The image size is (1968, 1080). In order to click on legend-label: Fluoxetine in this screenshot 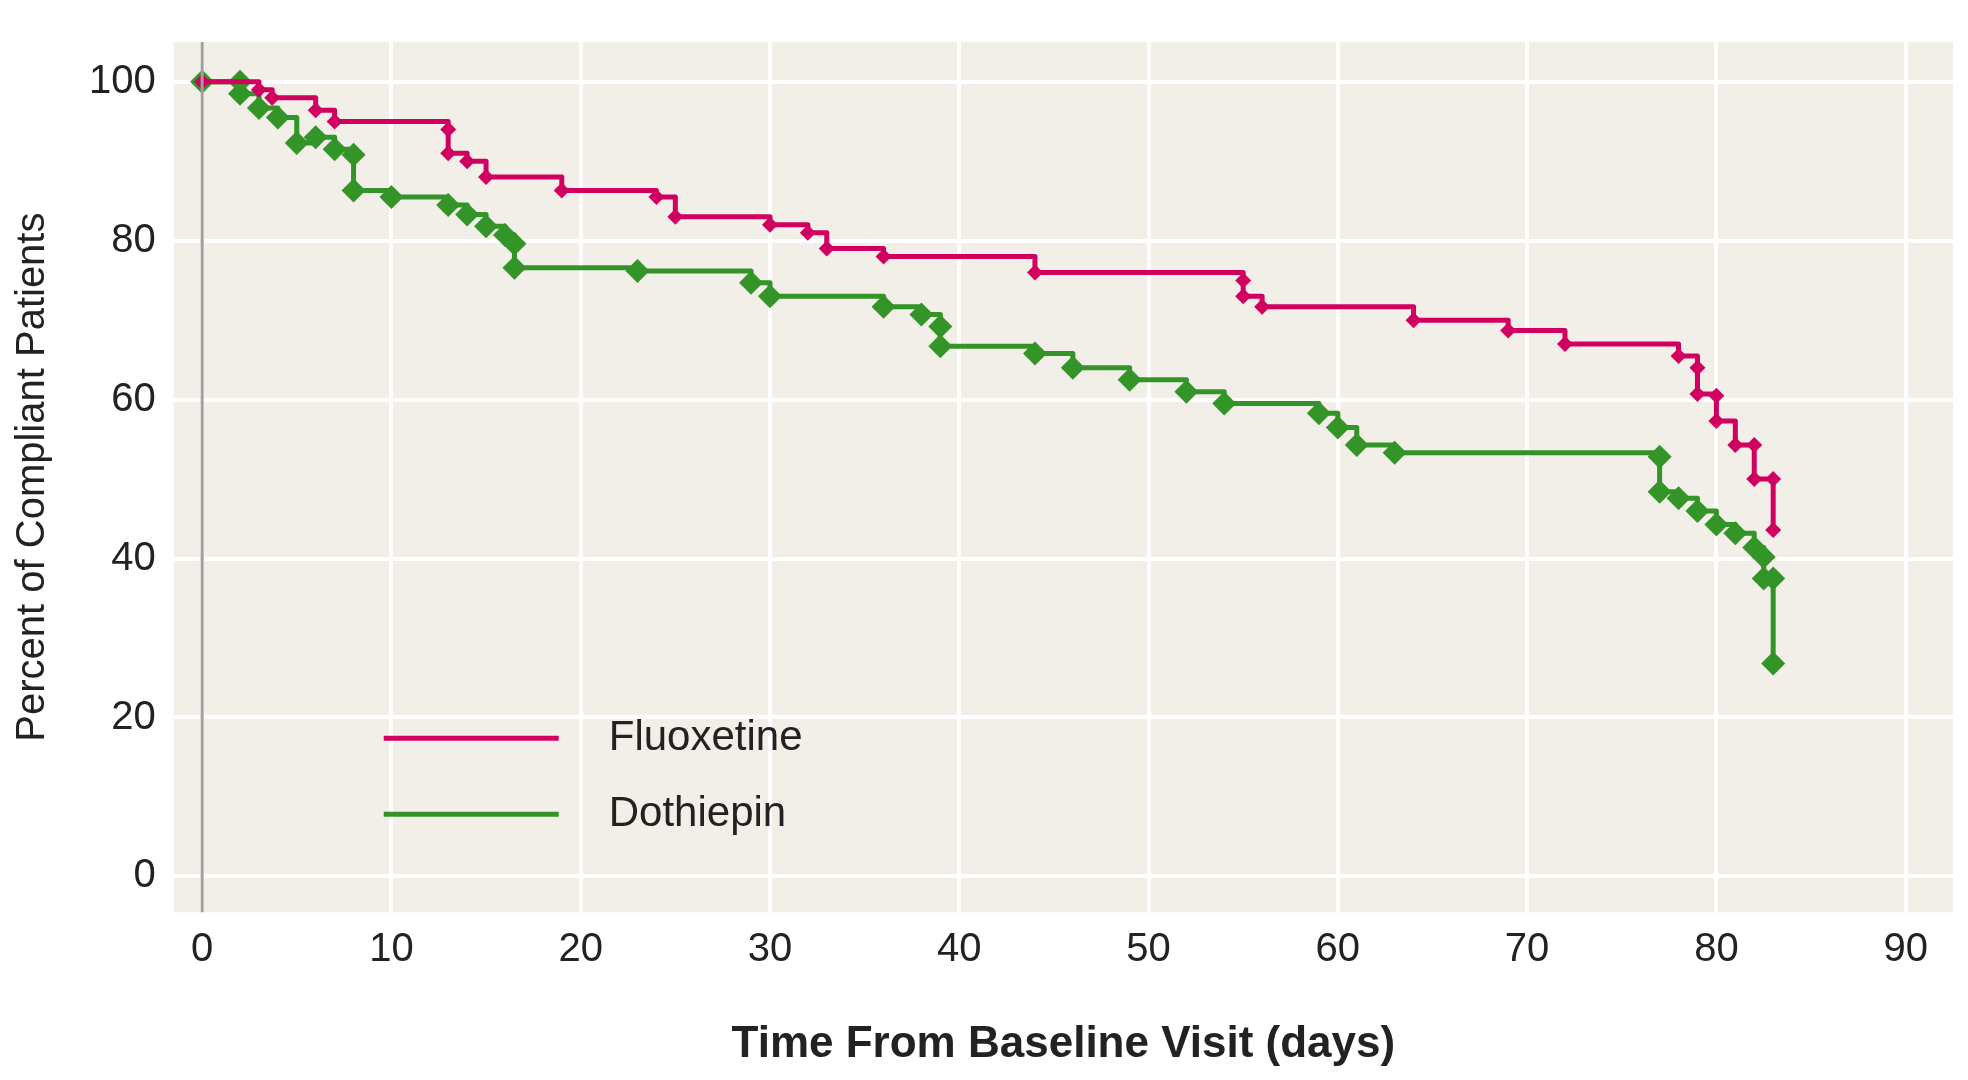, I will do `click(705, 735)`.